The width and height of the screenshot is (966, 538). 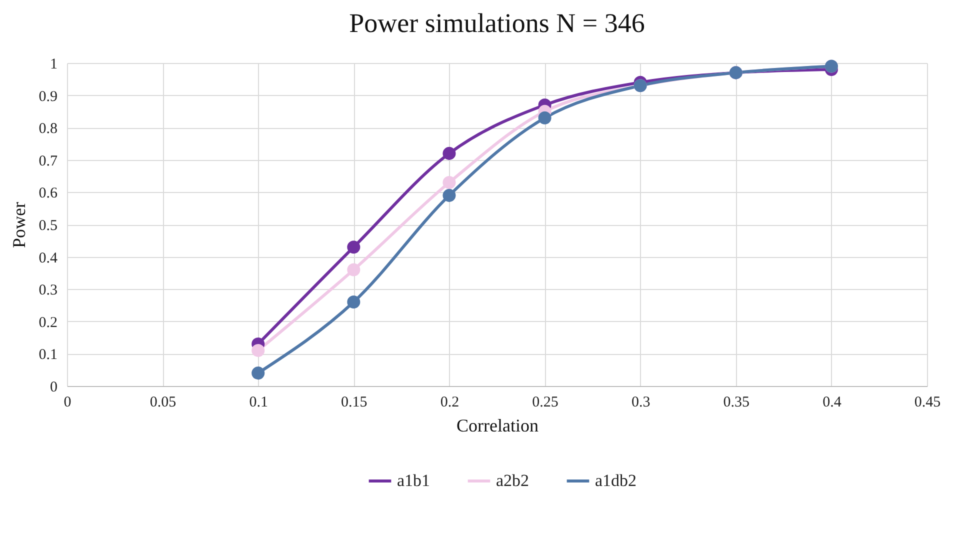 I want to click on y-tick-label: 0.2, so click(x=48, y=322).